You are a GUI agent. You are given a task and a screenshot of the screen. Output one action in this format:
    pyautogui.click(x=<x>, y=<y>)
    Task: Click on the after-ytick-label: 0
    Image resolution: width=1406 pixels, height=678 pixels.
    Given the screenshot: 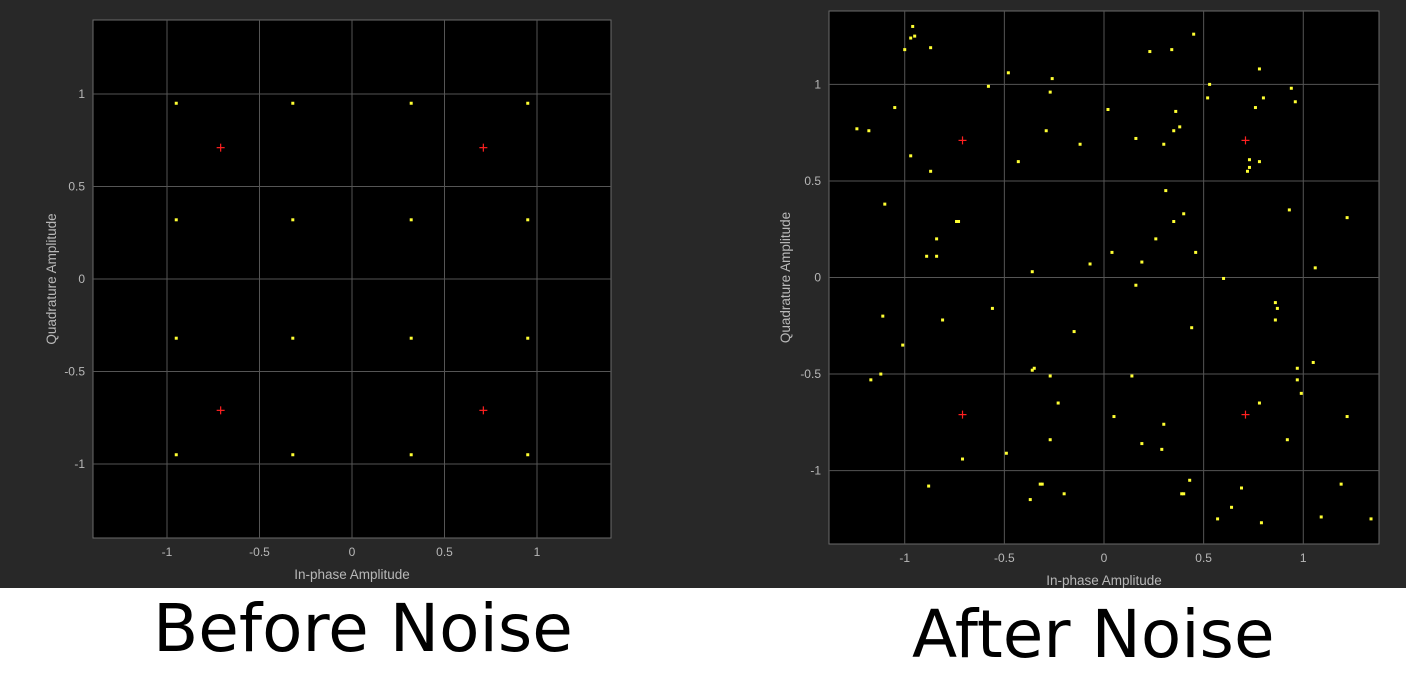 What is the action you would take?
    pyautogui.click(x=817, y=278)
    